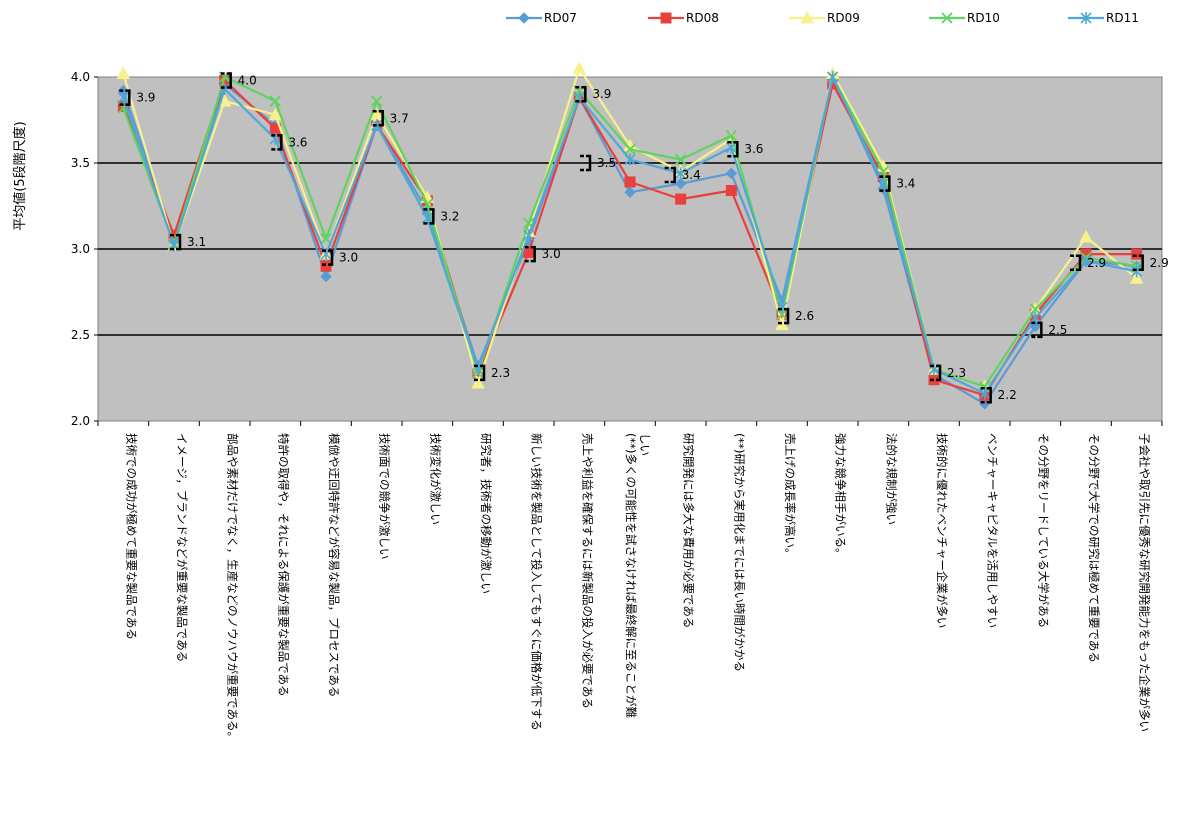 The height and width of the screenshot is (838, 1194). Describe the element at coordinates (843, 18) in the screenshot. I see `legend-label: RD09` at that location.